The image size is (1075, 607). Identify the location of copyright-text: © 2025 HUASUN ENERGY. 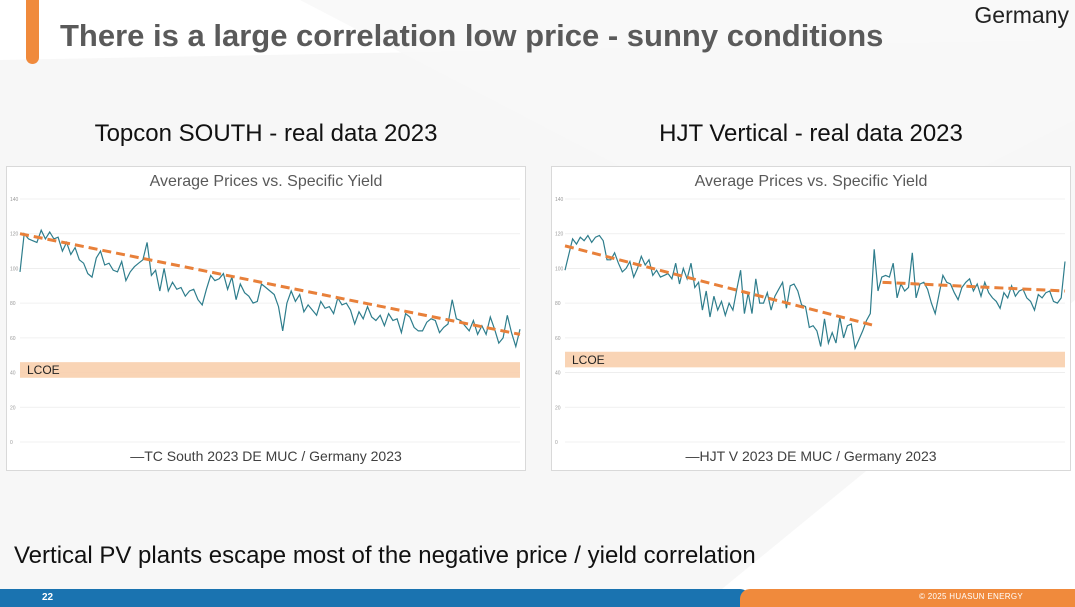
(971, 596).